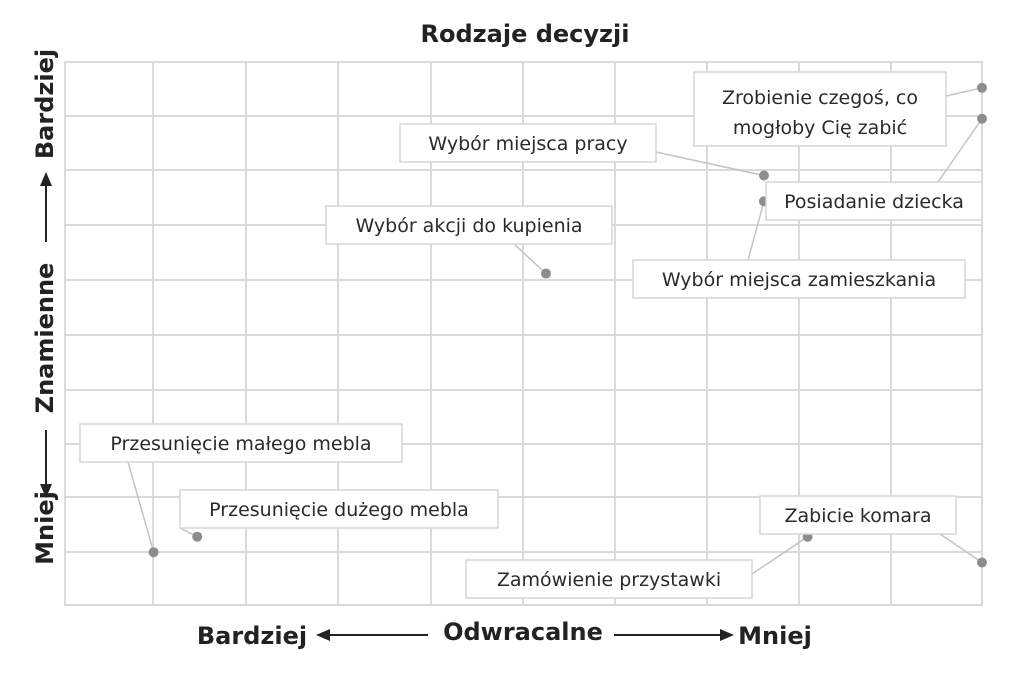 This screenshot has width=1035, height=692. Describe the element at coordinates (525, 34) in the screenshot. I see `chart-title: Rodzaje decyzji` at that location.